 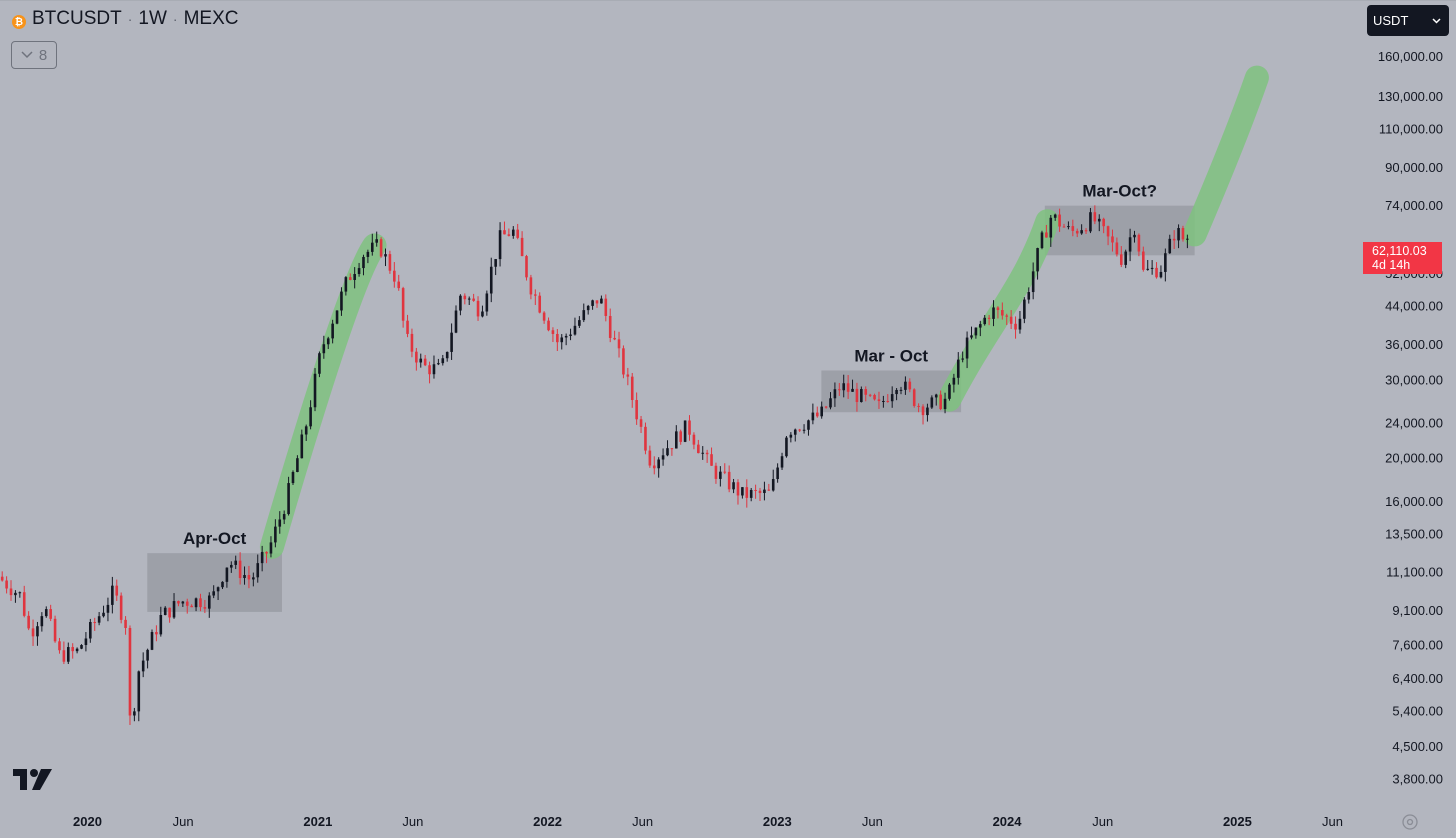 What do you see at coordinates (1391, 265) in the screenshot?
I see `bar-countdown: 4d 14h` at bounding box center [1391, 265].